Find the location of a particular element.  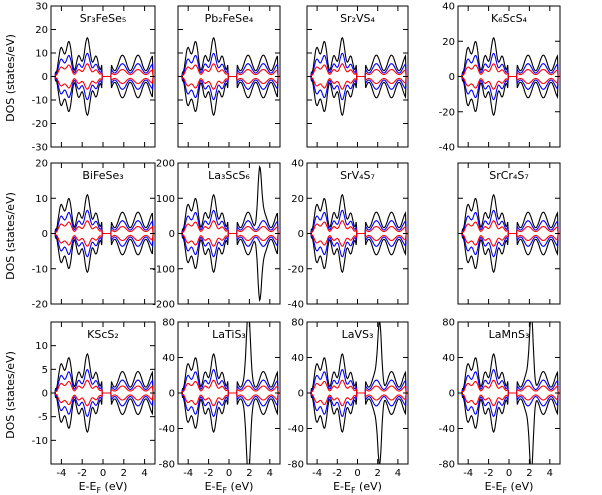

panel-3: Sr₂VS₄ is located at coordinates (357, 76).